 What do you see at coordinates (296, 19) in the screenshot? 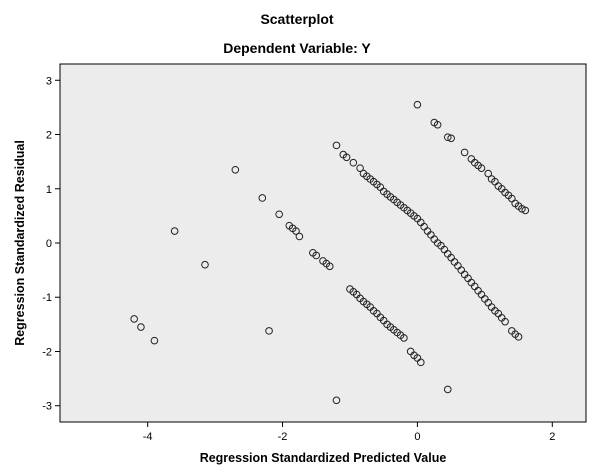
I see `chart-title: Scatterplot` at bounding box center [296, 19].